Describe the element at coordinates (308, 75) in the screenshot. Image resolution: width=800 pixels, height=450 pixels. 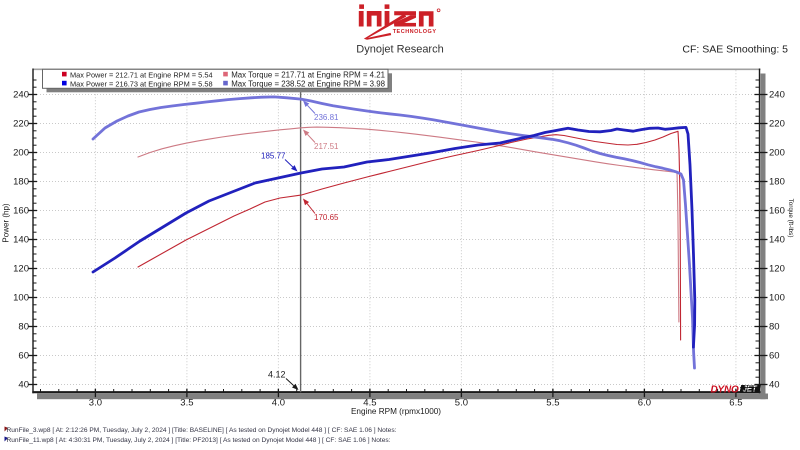
I see `svg-text:Max Torque = 217.71 at Engine: Max Torque = 217.71 at Engine RPM = 4.21` at that location.